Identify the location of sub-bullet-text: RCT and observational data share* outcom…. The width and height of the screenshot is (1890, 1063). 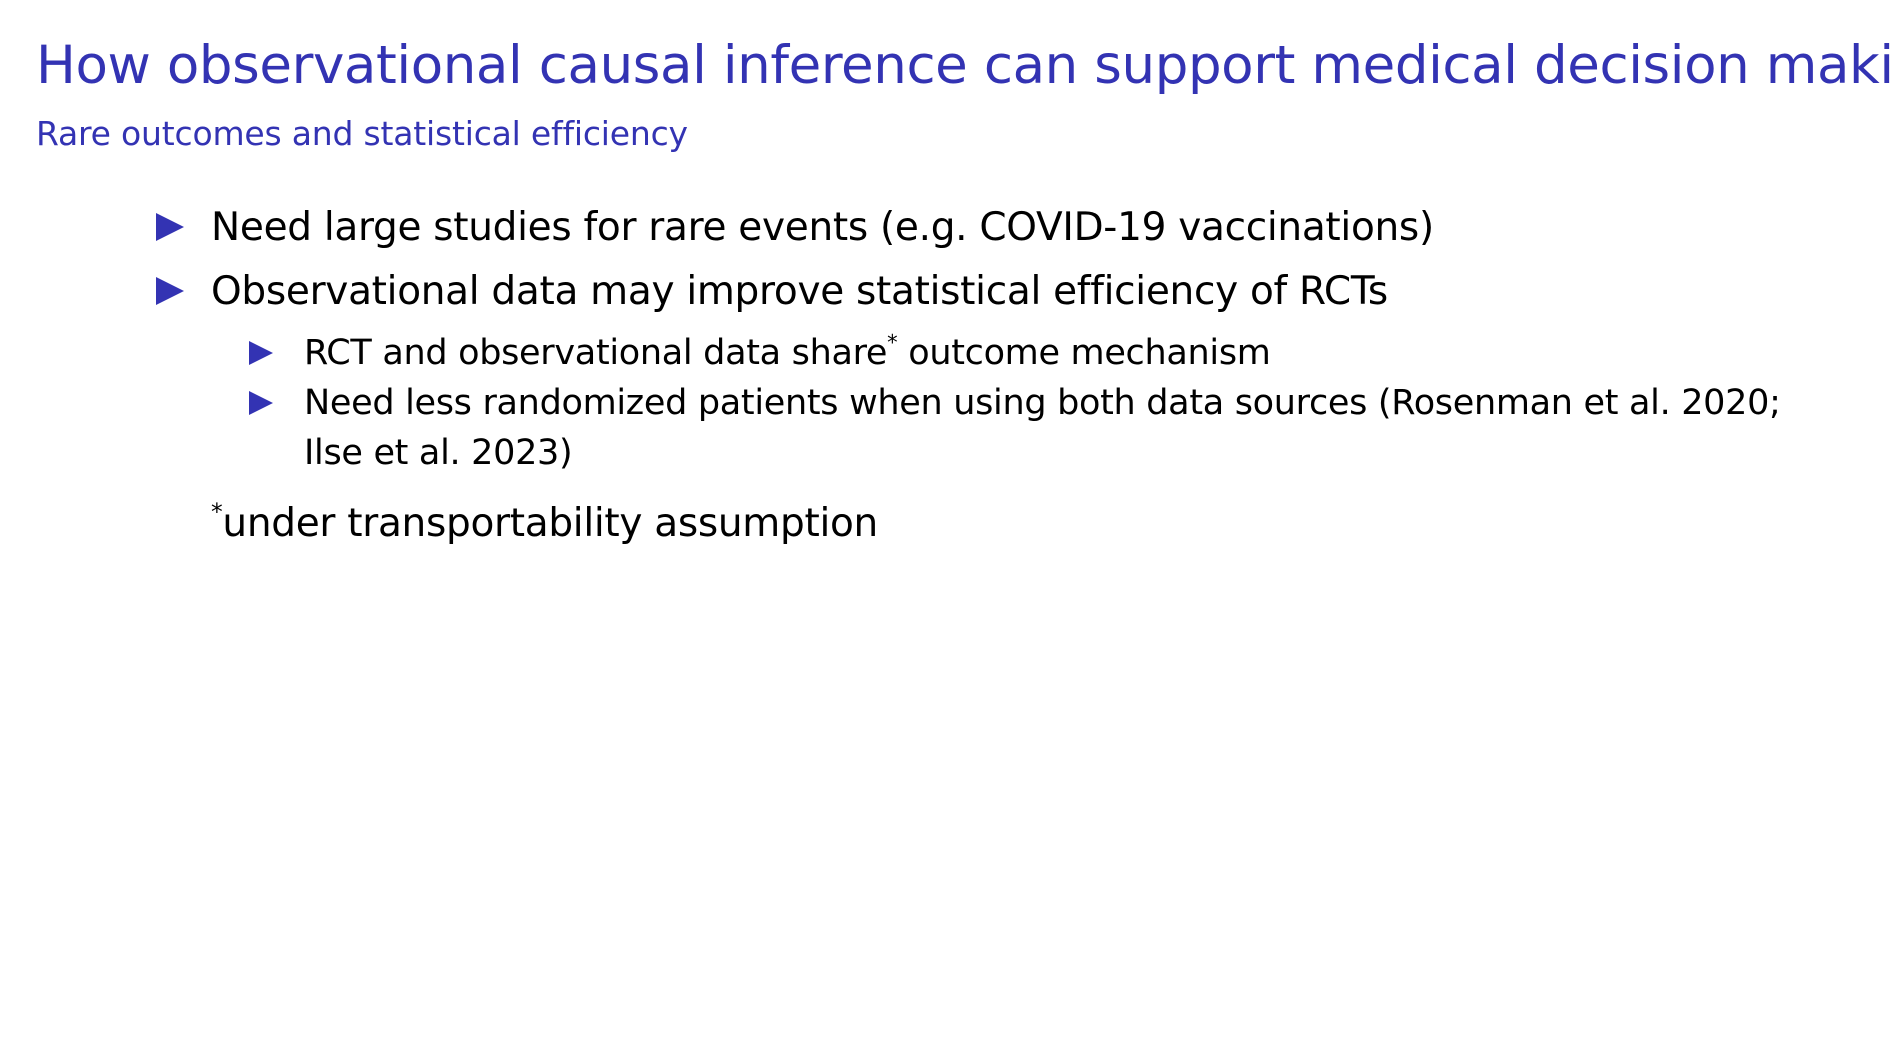
(787, 351).